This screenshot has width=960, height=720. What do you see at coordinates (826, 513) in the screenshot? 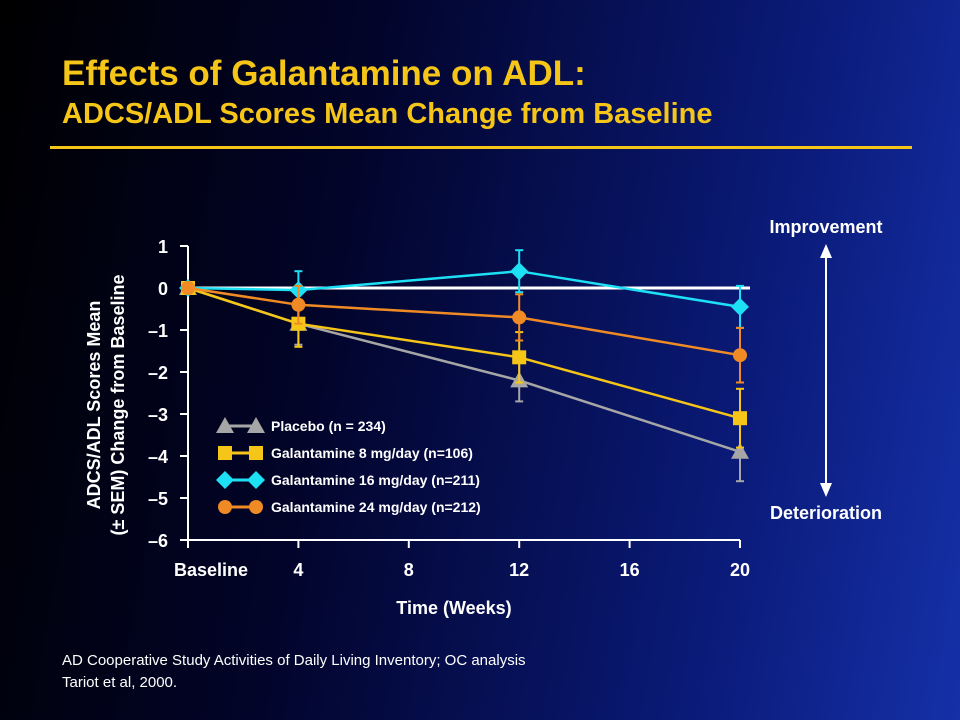
I see `deterioration-label: Deterioration` at bounding box center [826, 513].